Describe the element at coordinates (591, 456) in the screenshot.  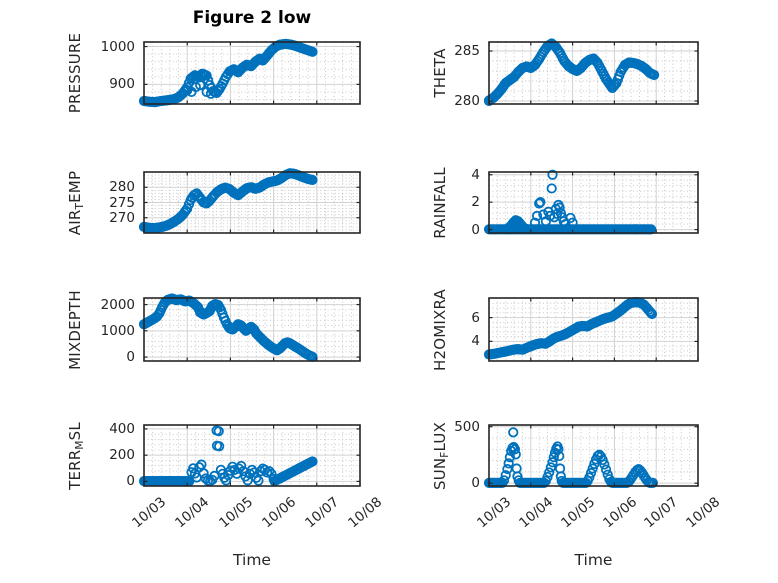
I see `subplot-sun-flux` at that location.